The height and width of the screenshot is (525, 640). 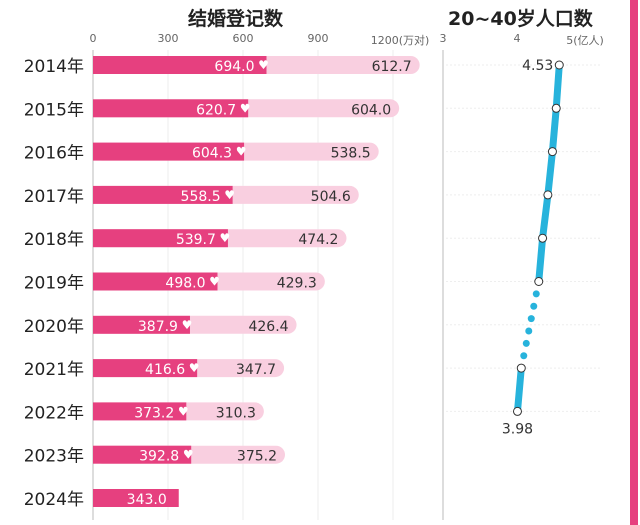 What do you see at coordinates (371, 110) in the screenshot?
I see `data-label: 604.0` at bounding box center [371, 110].